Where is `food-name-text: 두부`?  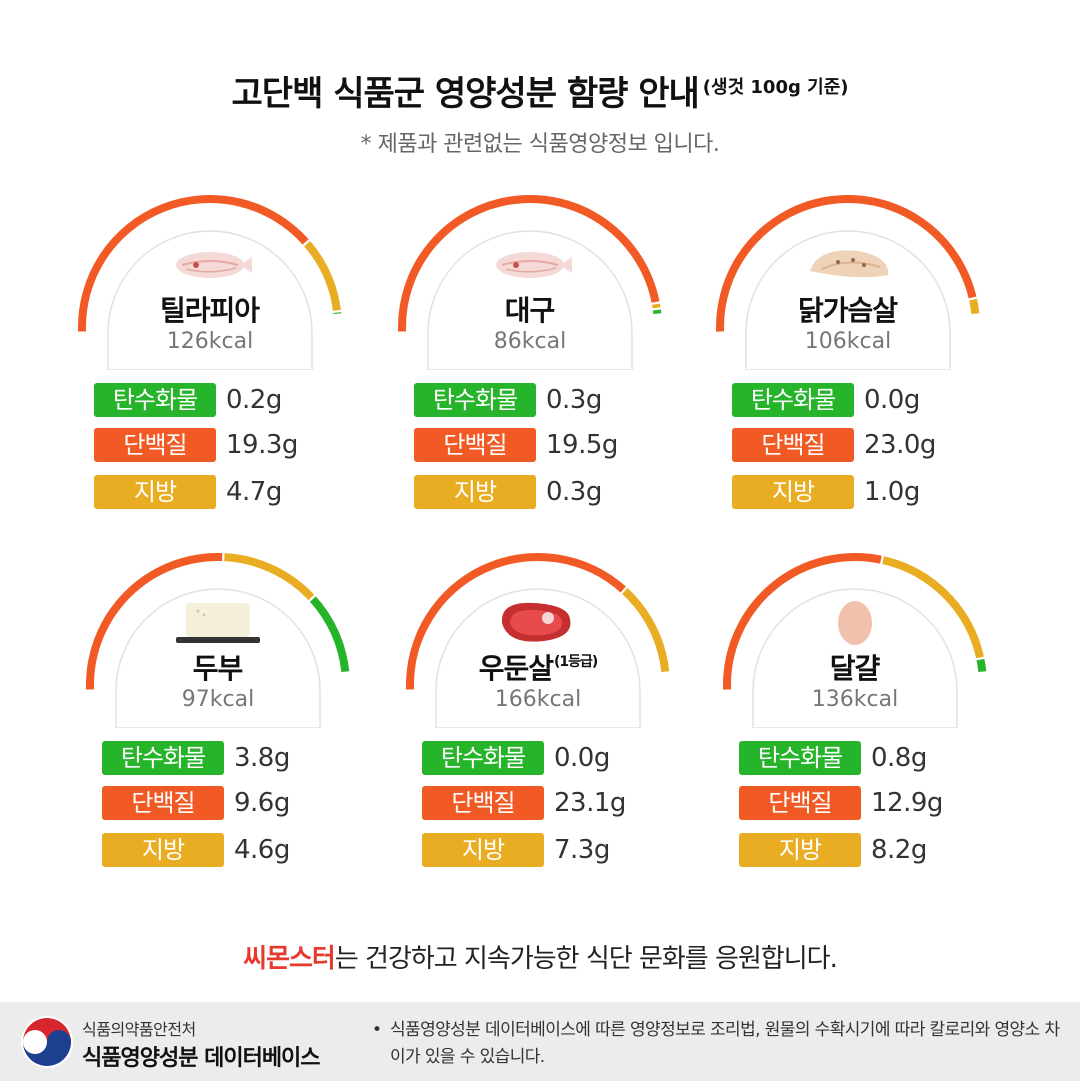
food-name-text: 두부 is located at coordinates (218, 668).